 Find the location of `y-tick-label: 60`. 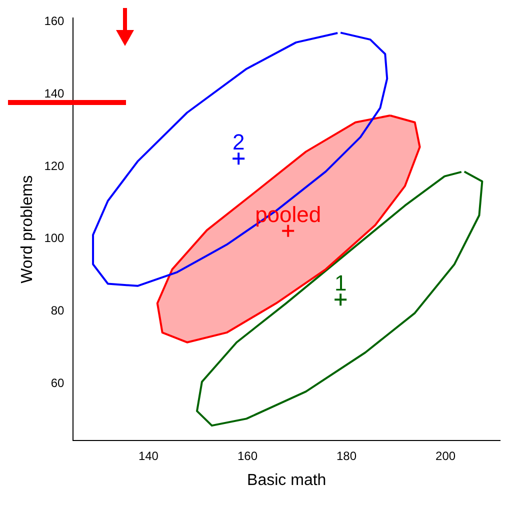

y-tick-label: 60 is located at coordinates (57, 383).